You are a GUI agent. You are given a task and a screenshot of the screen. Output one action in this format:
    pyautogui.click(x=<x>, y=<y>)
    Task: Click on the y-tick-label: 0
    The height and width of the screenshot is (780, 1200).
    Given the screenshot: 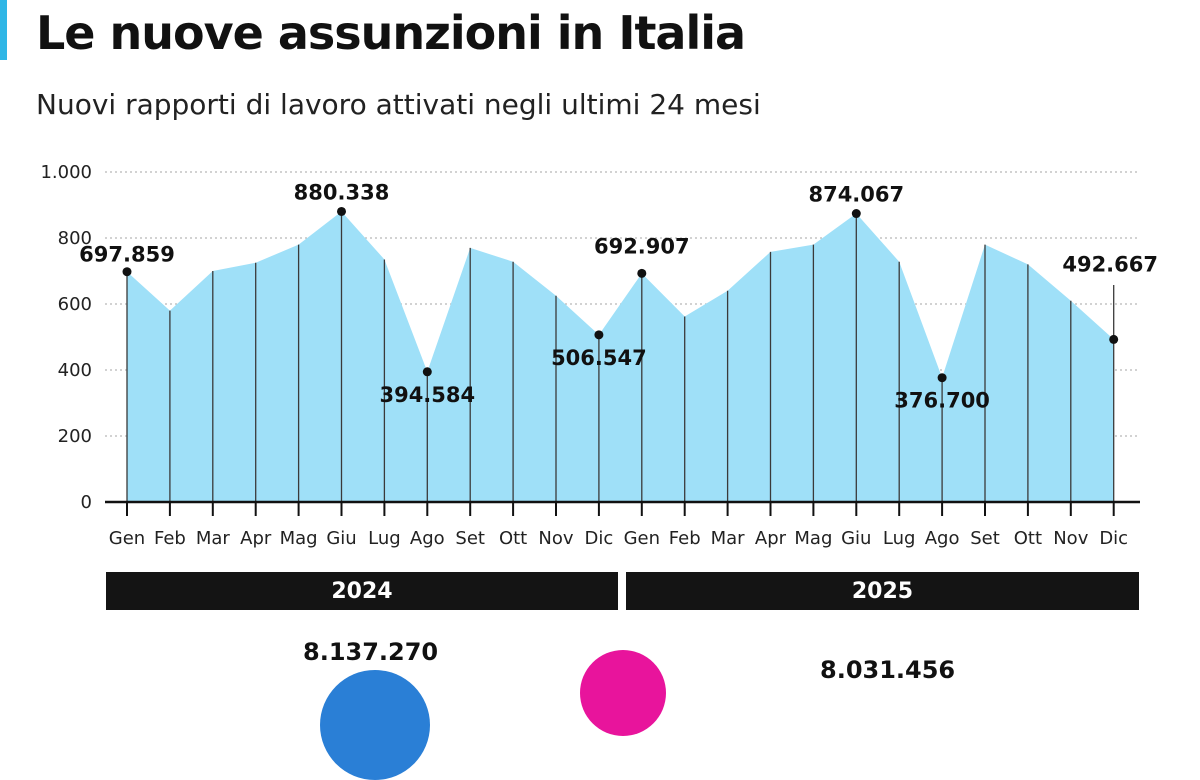 What is the action you would take?
    pyautogui.click(x=86, y=502)
    